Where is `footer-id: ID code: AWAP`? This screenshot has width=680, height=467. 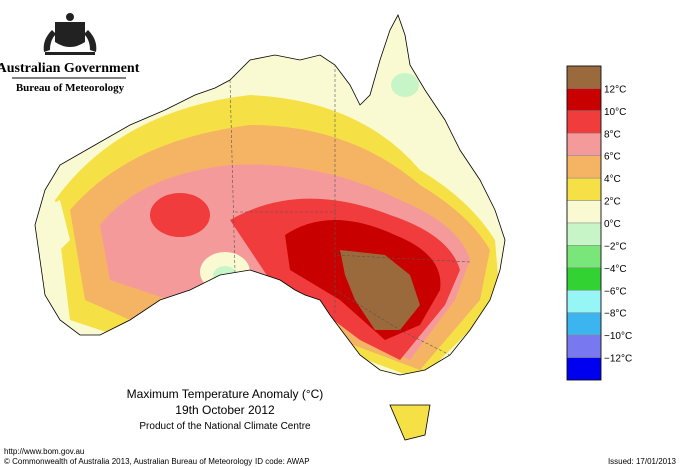
footer-id: ID code: AWAP is located at coordinates (282, 461).